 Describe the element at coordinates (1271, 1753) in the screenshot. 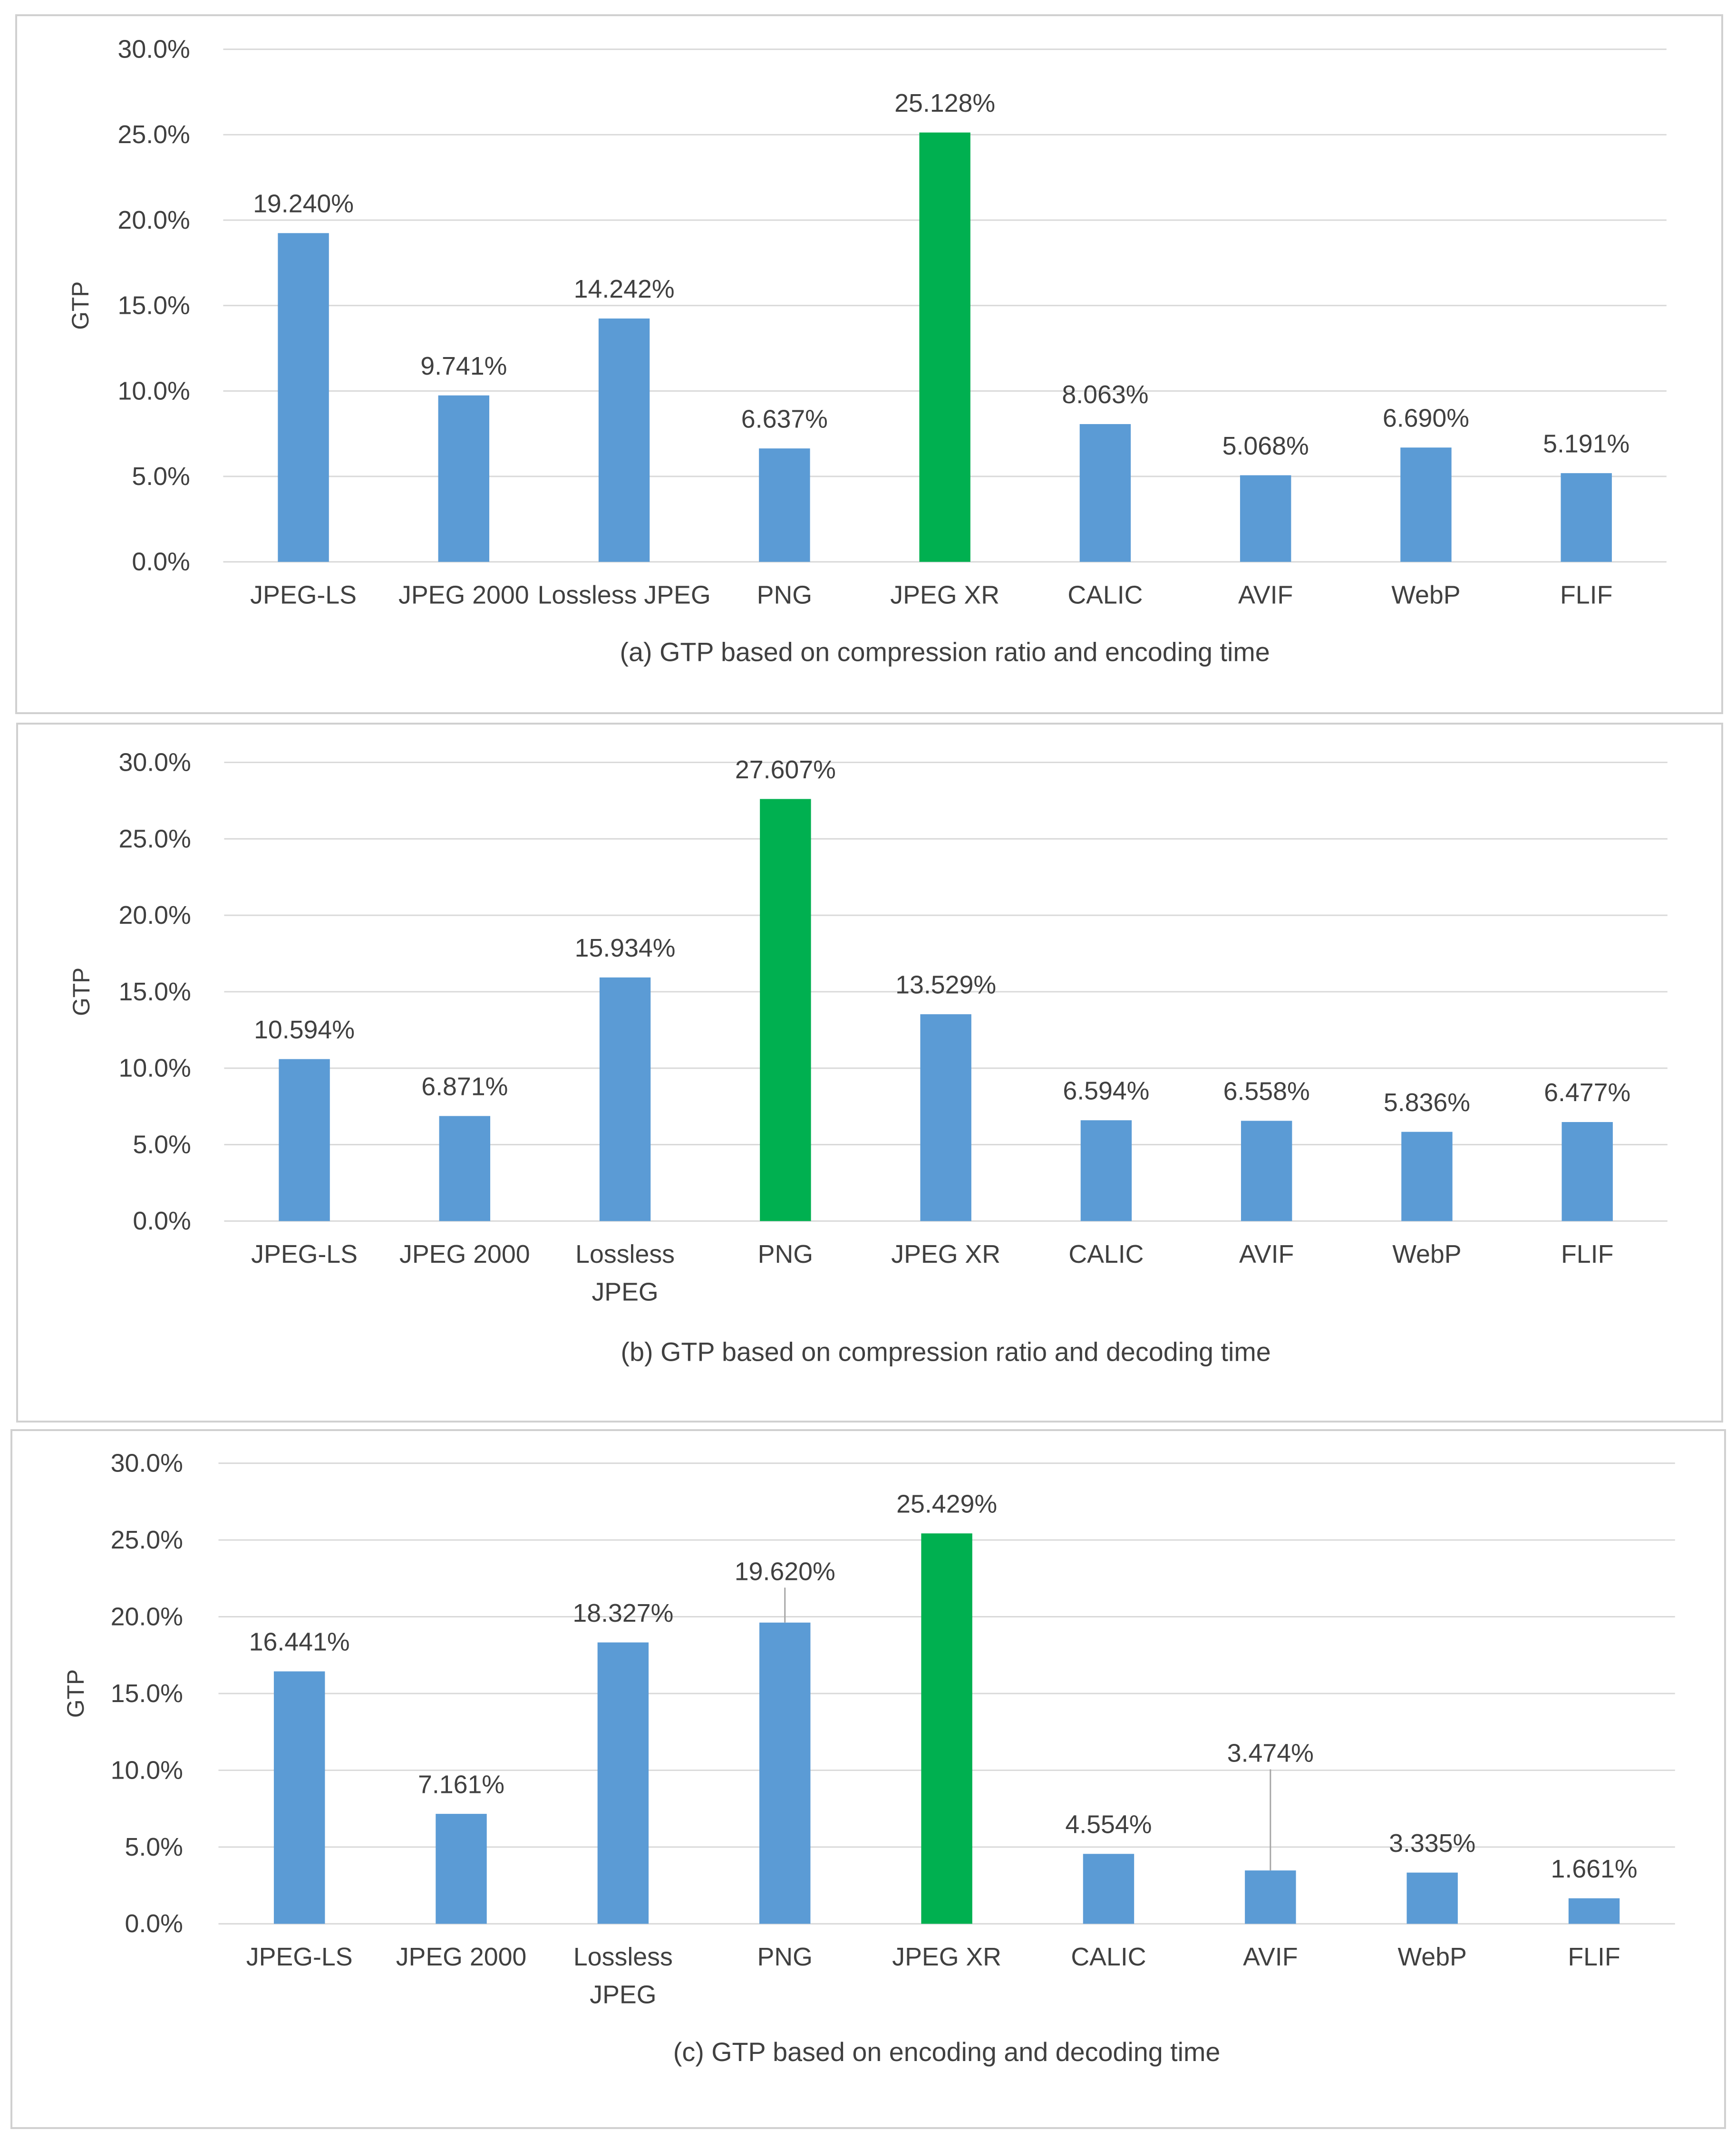

I see `data-label: 3.474%` at that location.